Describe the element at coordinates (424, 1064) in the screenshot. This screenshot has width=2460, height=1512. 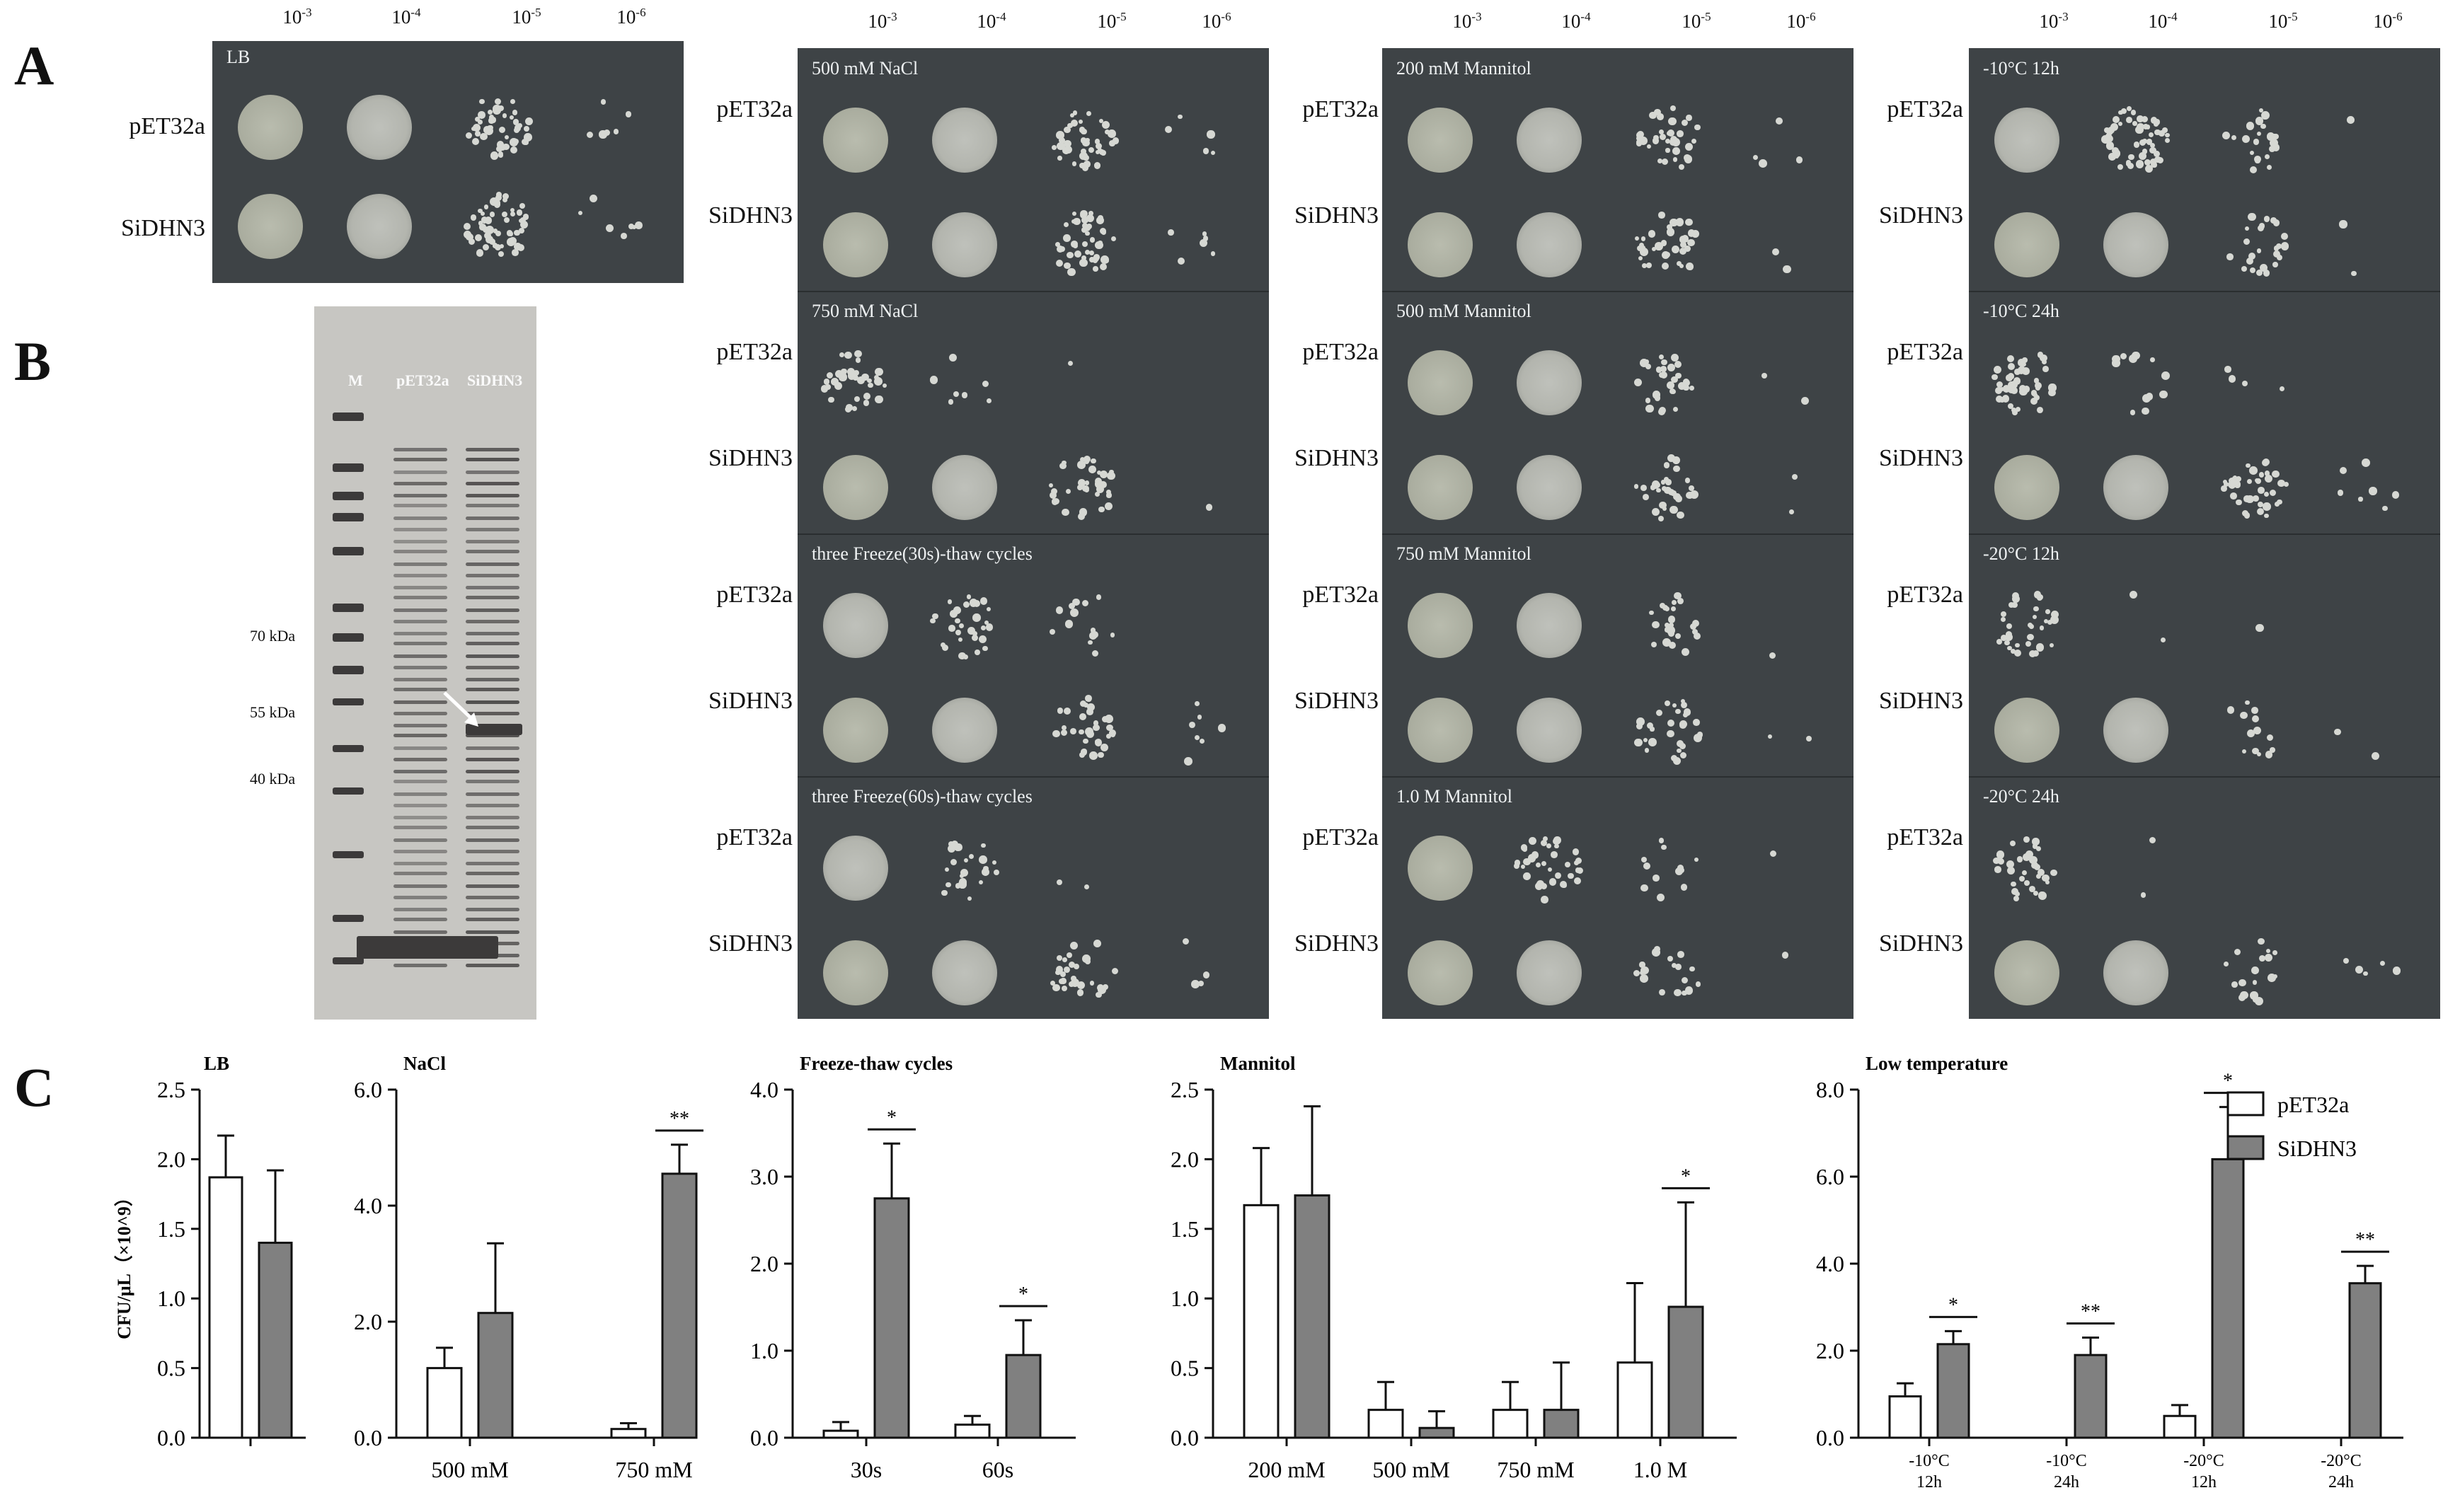
I see `chart-title: NaCl` at that location.